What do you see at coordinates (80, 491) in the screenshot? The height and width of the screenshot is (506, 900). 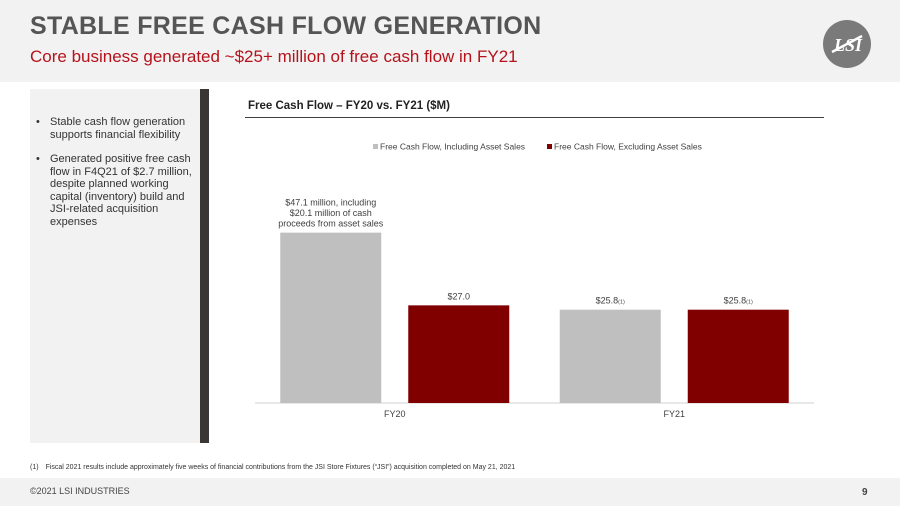 I see `copyright: ©2021 LSI INDUSTRIES` at bounding box center [80, 491].